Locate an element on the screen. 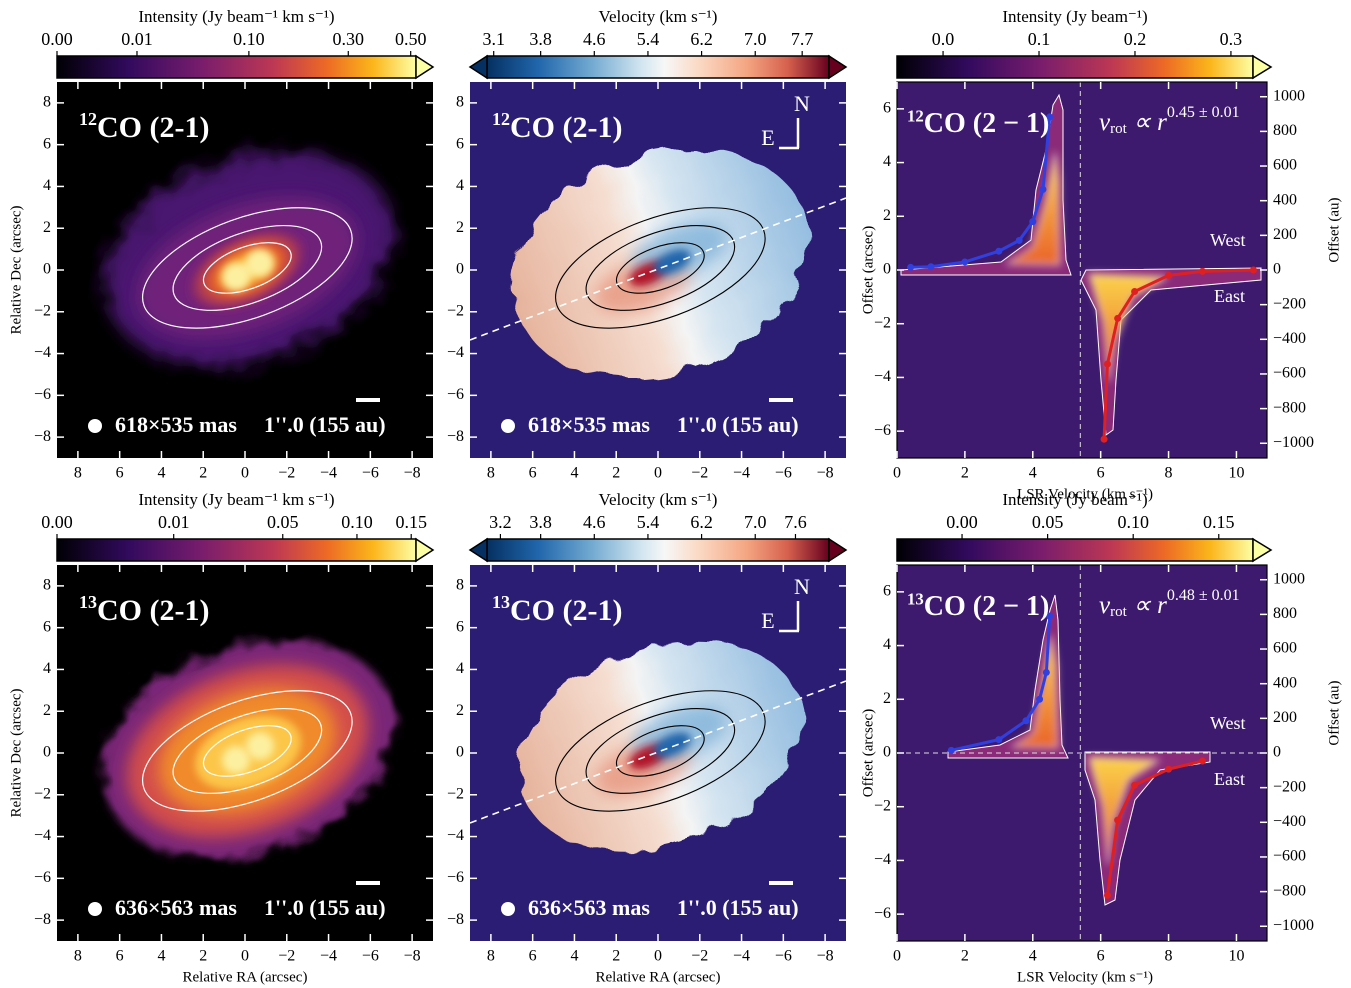 The width and height of the screenshot is (1351, 988). colorbar-label: Velocity (km s⁻¹) is located at coordinates (658, 16).